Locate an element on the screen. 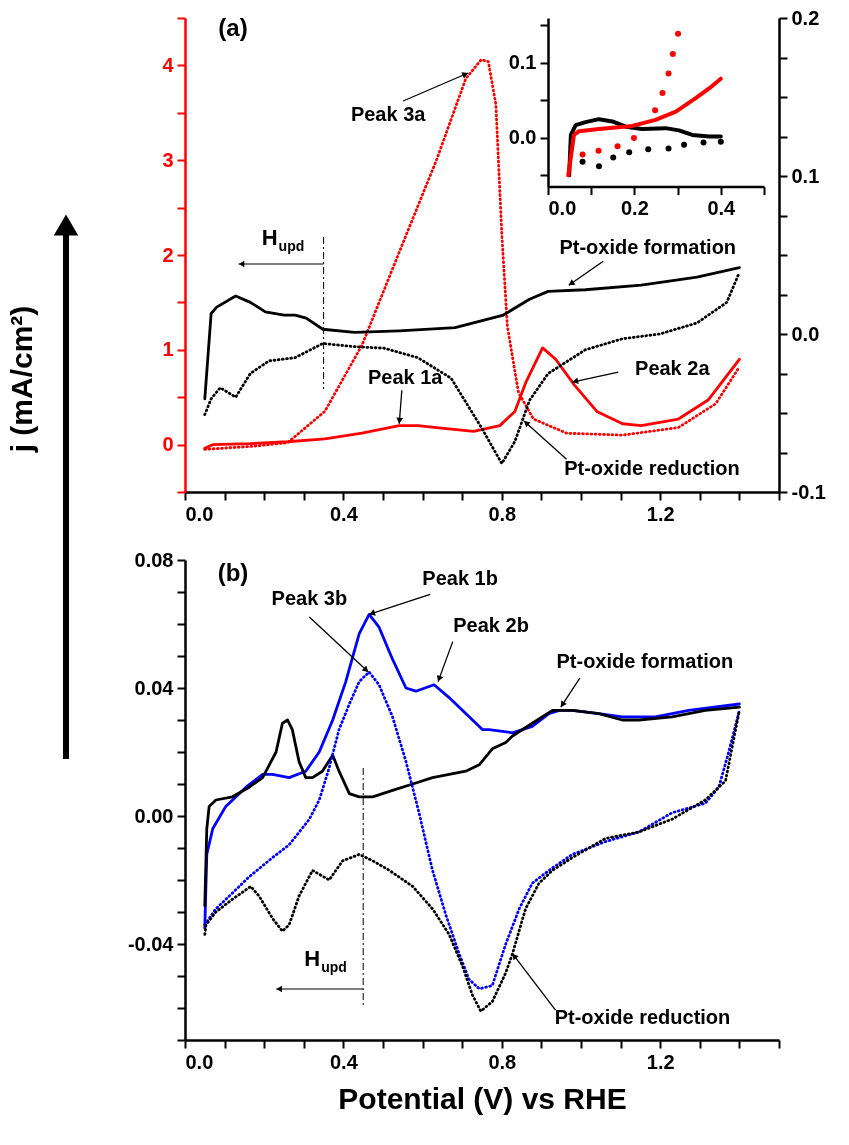 The width and height of the screenshot is (849, 1145). y-tick-label: 1 is located at coordinates (168, 349).